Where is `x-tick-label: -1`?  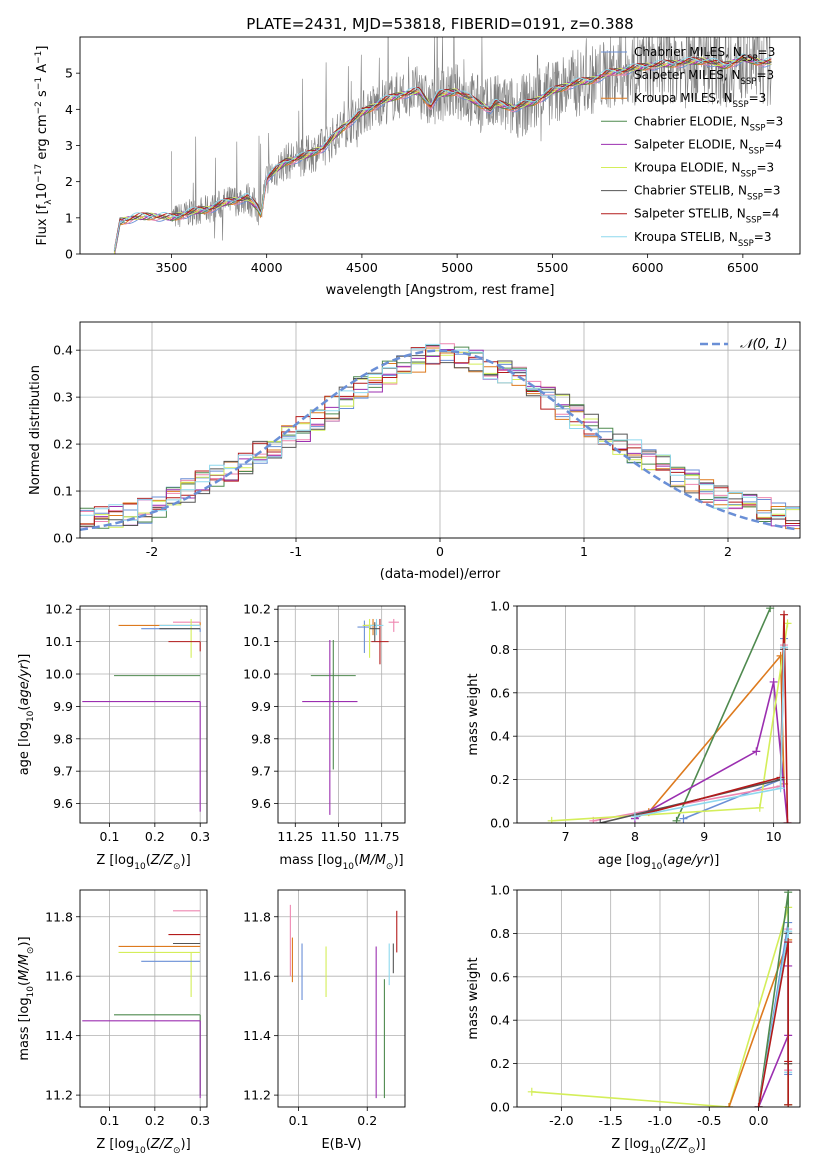
x-tick-label: -1 is located at coordinates (296, 551).